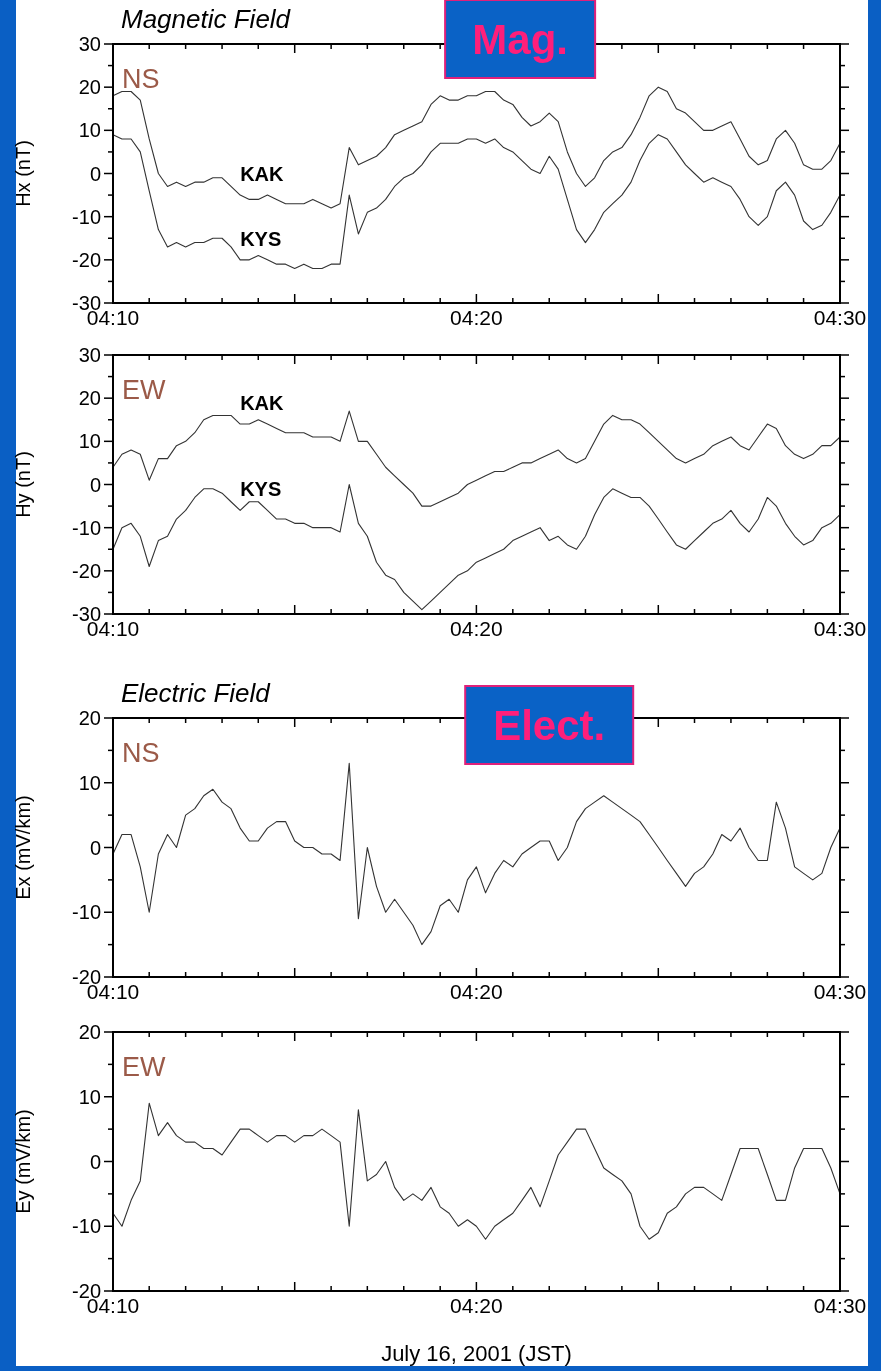 The height and width of the screenshot is (1371, 881). What do you see at coordinates (549, 725) in the screenshot?
I see `annotation: Elect.` at bounding box center [549, 725].